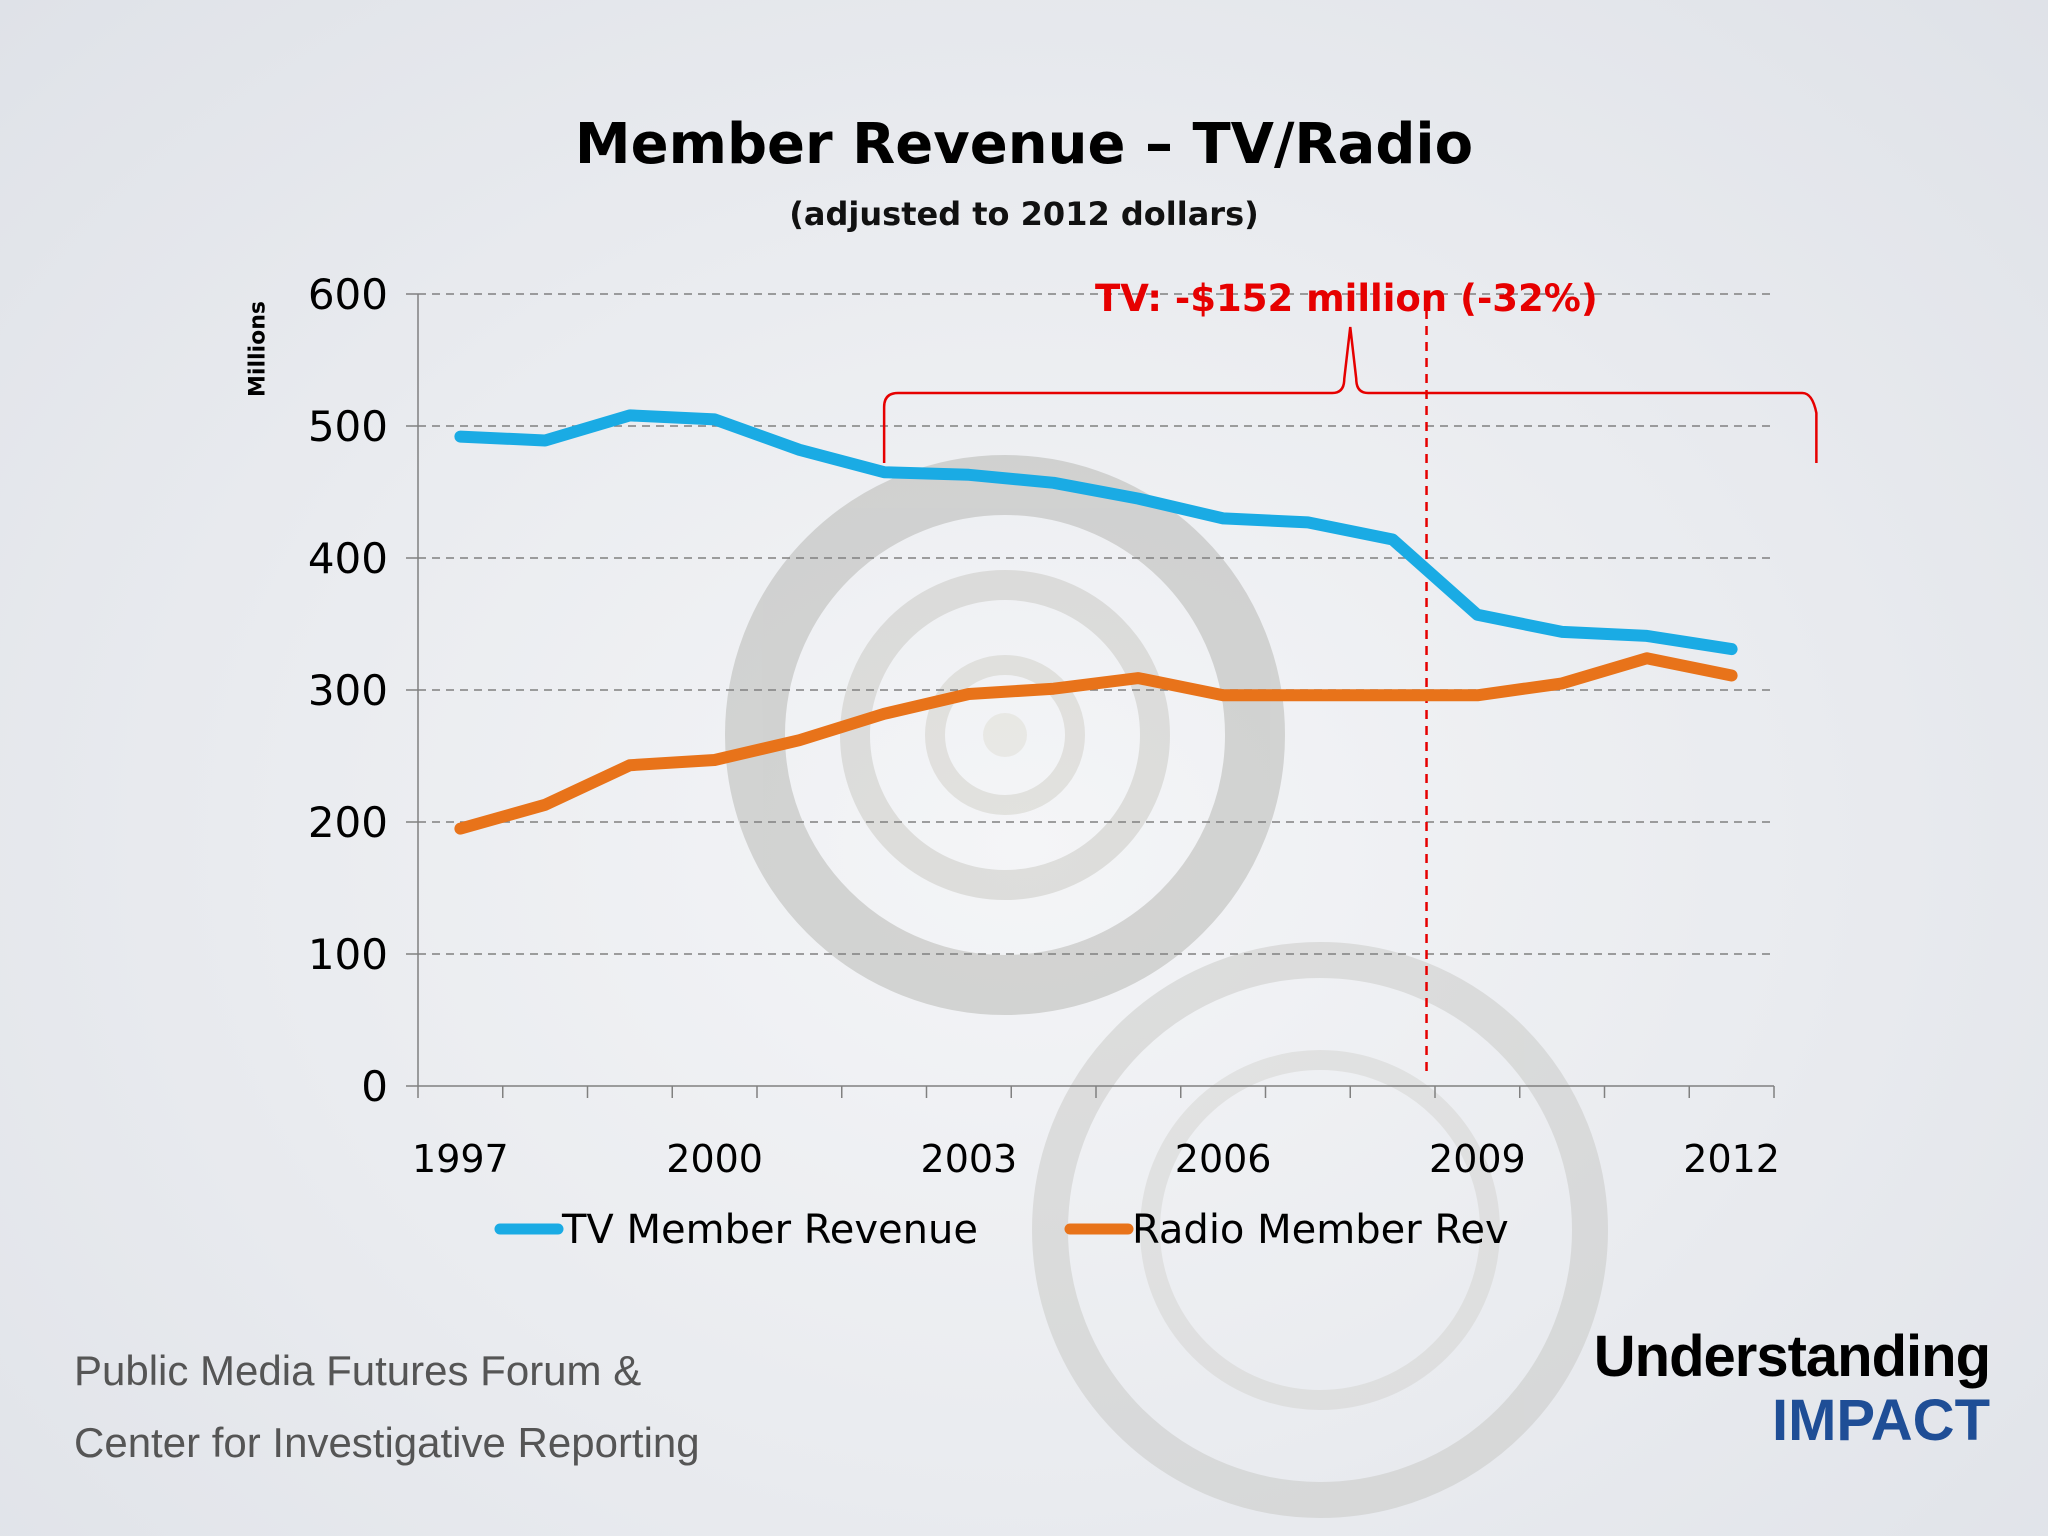  What do you see at coordinates (348, 954) in the screenshot?
I see `y-tick-label-100: 100` at bounding box center [348, 954].